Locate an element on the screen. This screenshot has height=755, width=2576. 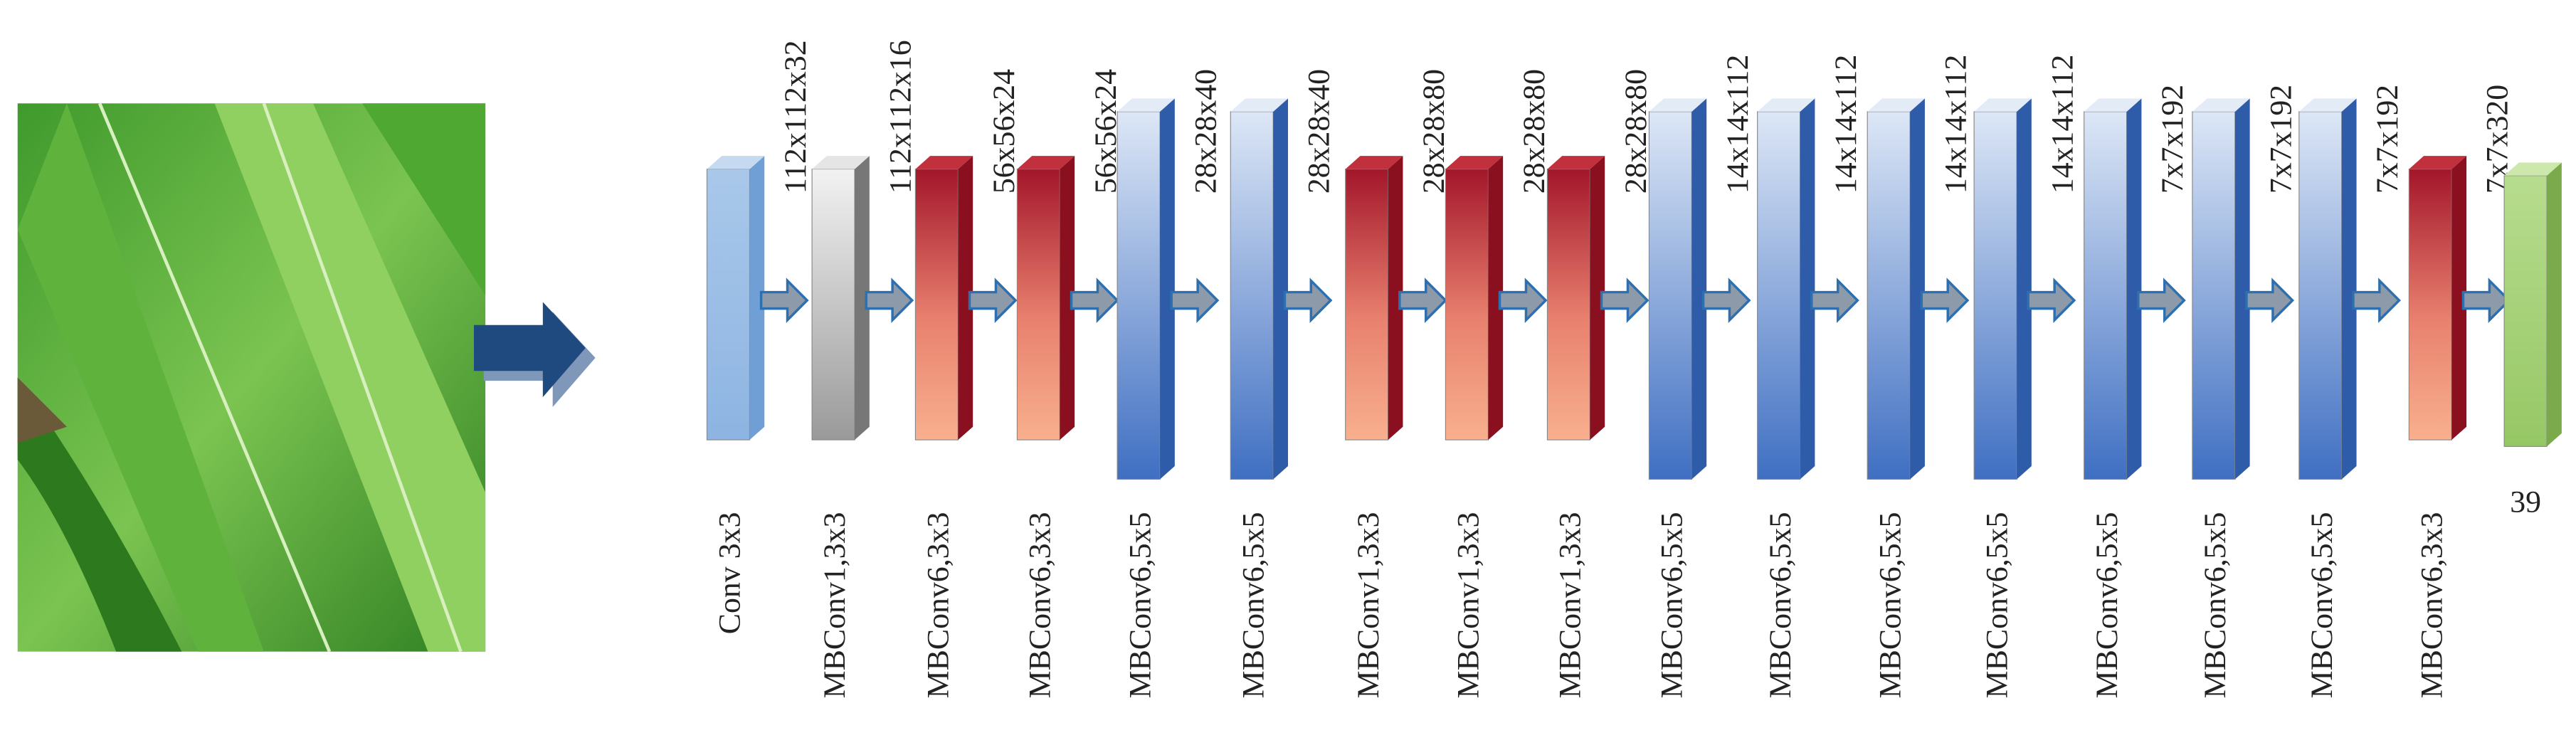
leaf-photo is located at coordinates (251, 377).